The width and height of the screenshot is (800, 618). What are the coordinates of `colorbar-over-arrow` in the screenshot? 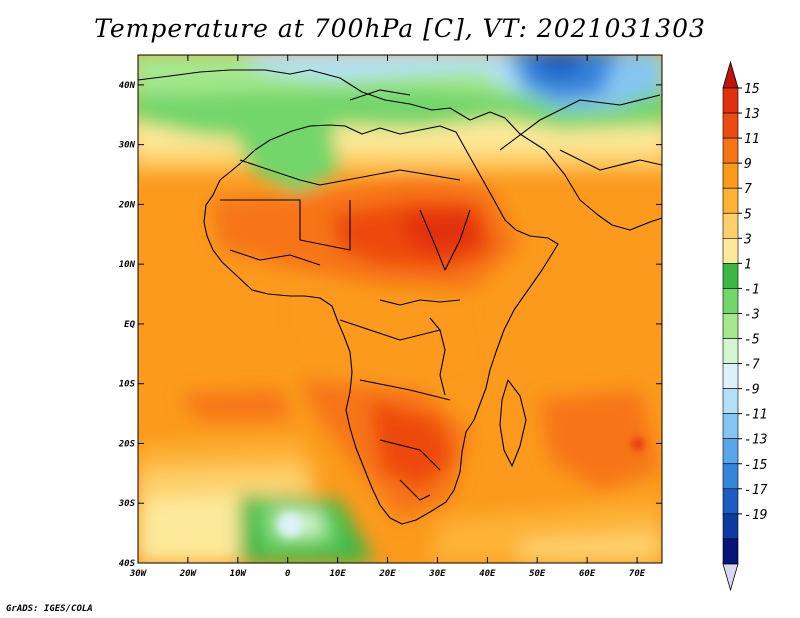 It's located at (730, 74).